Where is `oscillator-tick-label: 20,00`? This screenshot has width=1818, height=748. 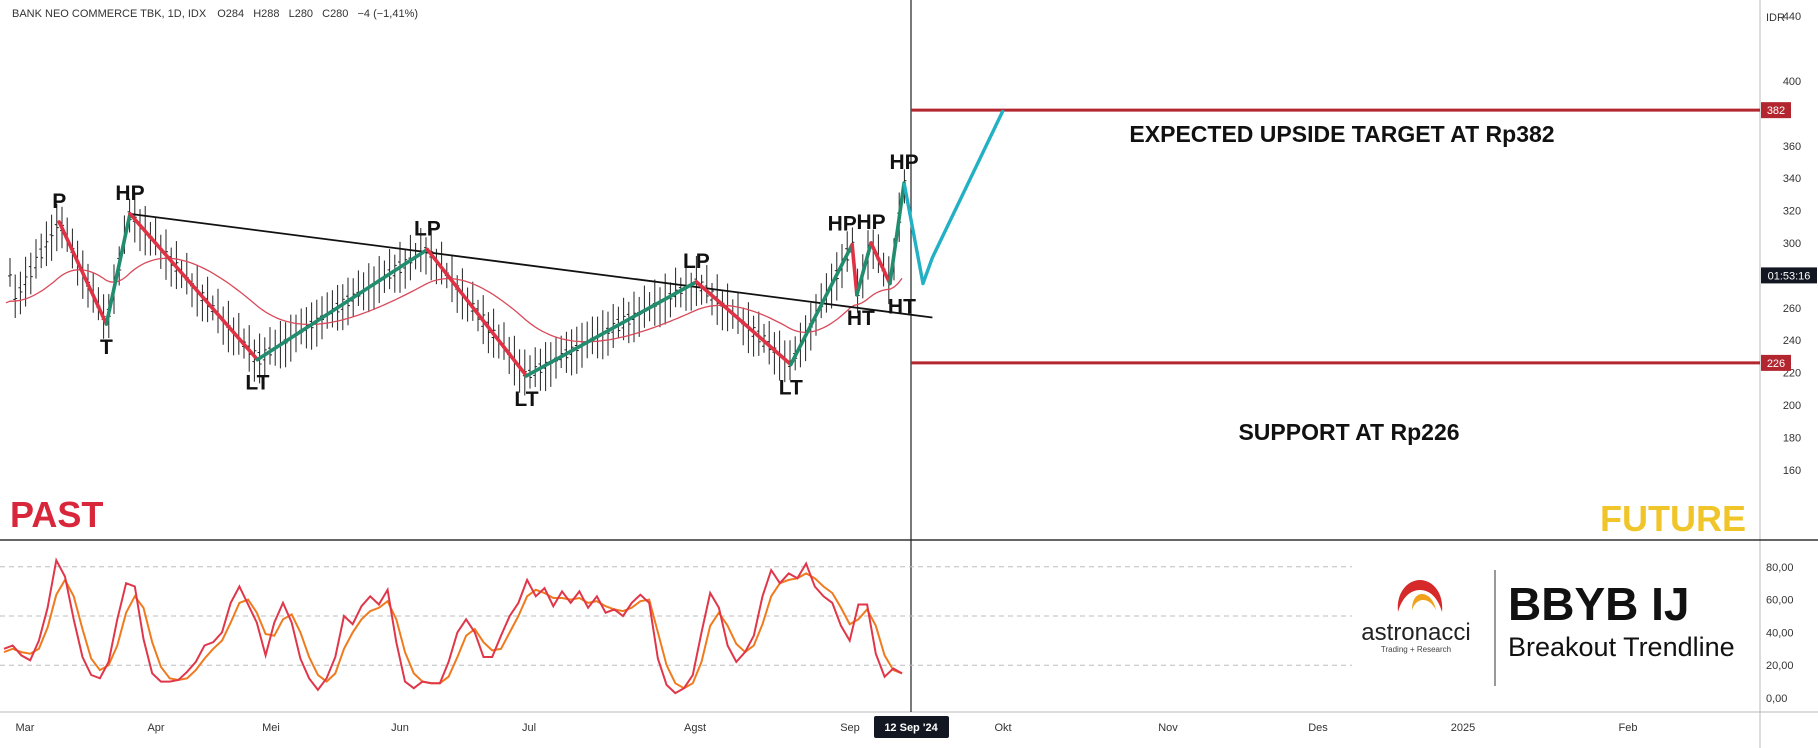
oscillator-tick-label: 20,00 is located at coordinates (1780, 666).